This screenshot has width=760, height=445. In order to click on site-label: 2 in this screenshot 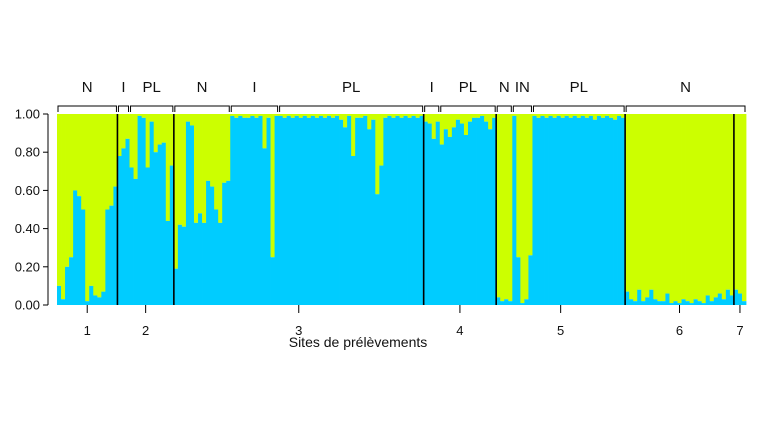, I will do `click(145, 330)`.